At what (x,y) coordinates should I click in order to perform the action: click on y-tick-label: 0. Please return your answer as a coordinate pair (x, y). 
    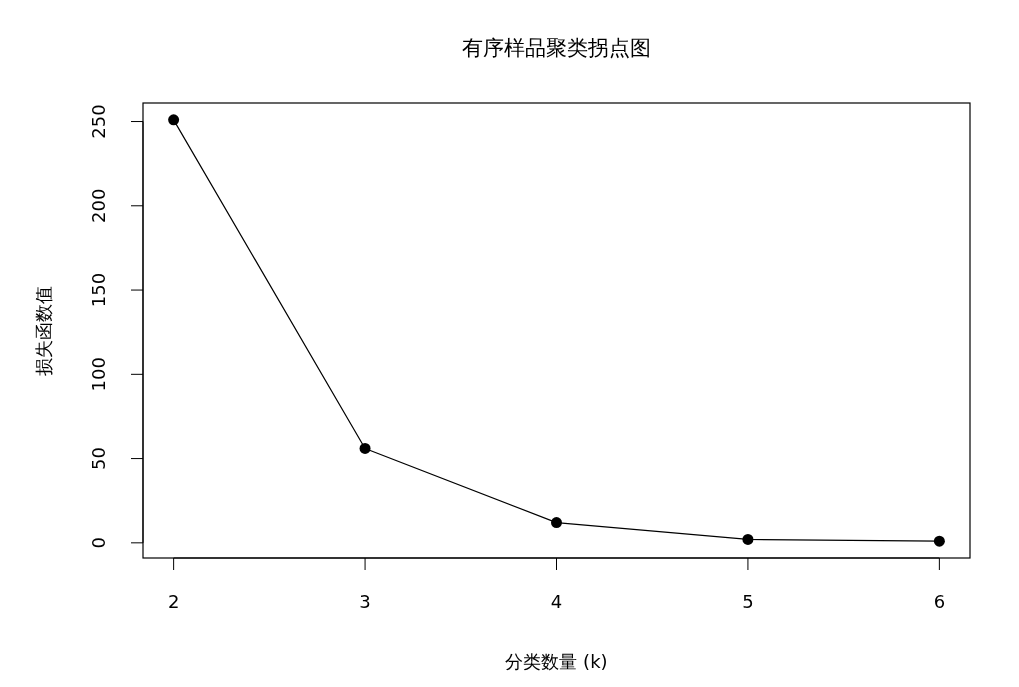
    Looking at the image, I should click on (98, 543).